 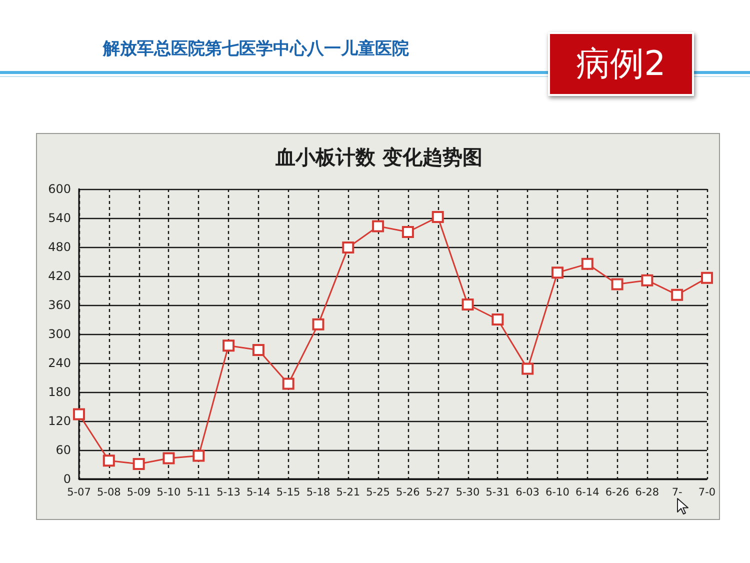 I want to click on y-tick-label: 480, so click(x=59, y=247).